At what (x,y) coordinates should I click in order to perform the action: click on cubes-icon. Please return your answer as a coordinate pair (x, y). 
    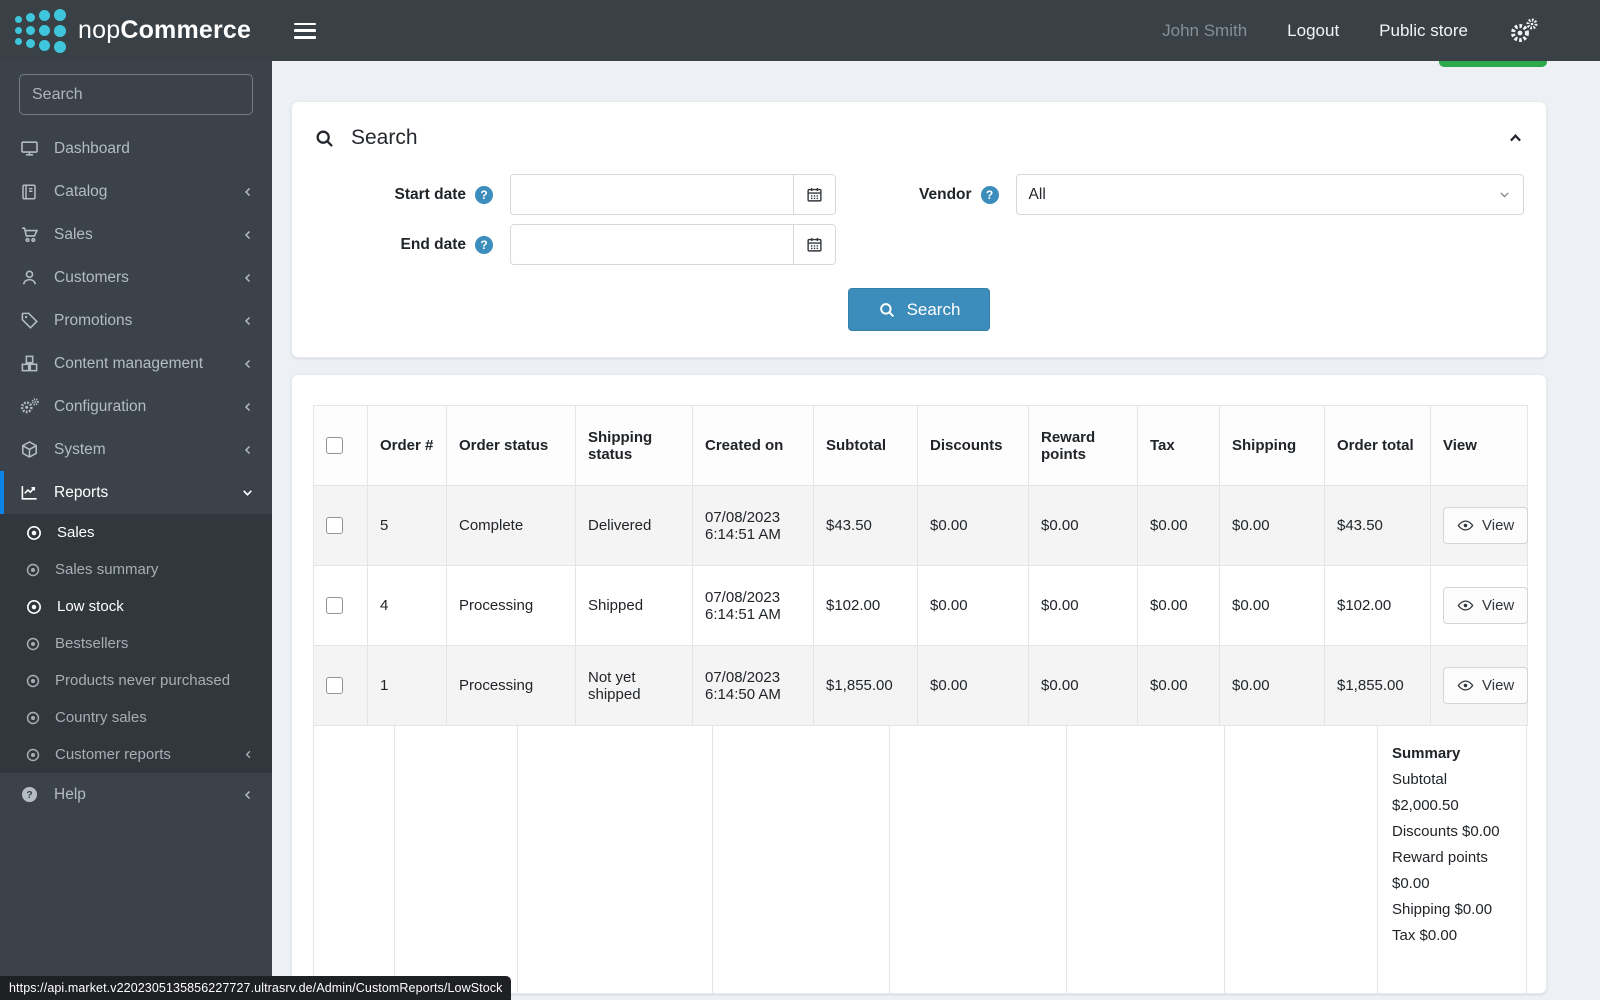
    Looking at the image, I should click on (29, 363).